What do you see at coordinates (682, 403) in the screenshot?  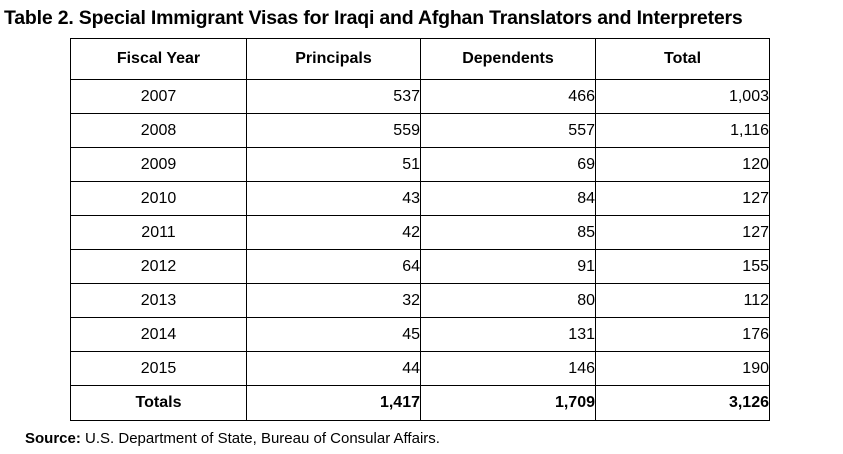 I see `totals-total: 3,126` at bounding box center [682, 403].